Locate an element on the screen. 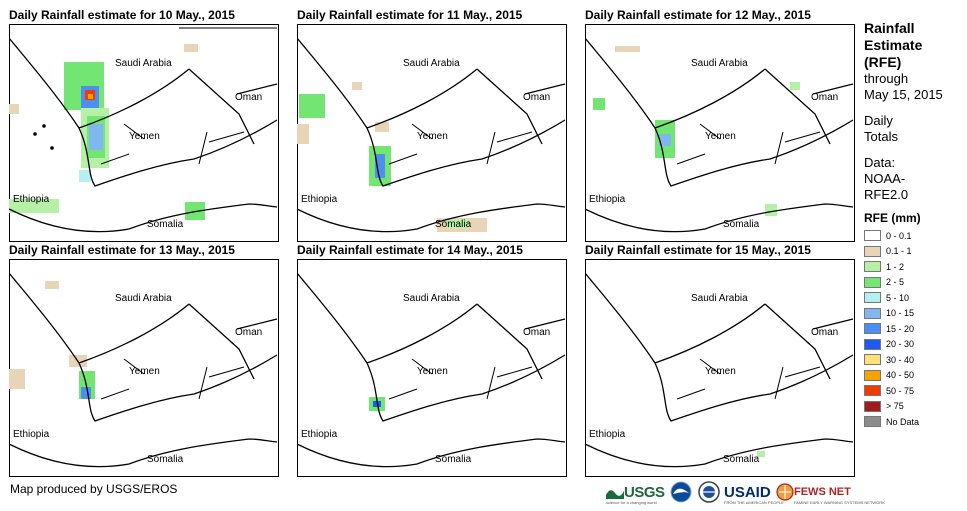  legend-label: 20 - 30 is located at coordinates (900, 344).